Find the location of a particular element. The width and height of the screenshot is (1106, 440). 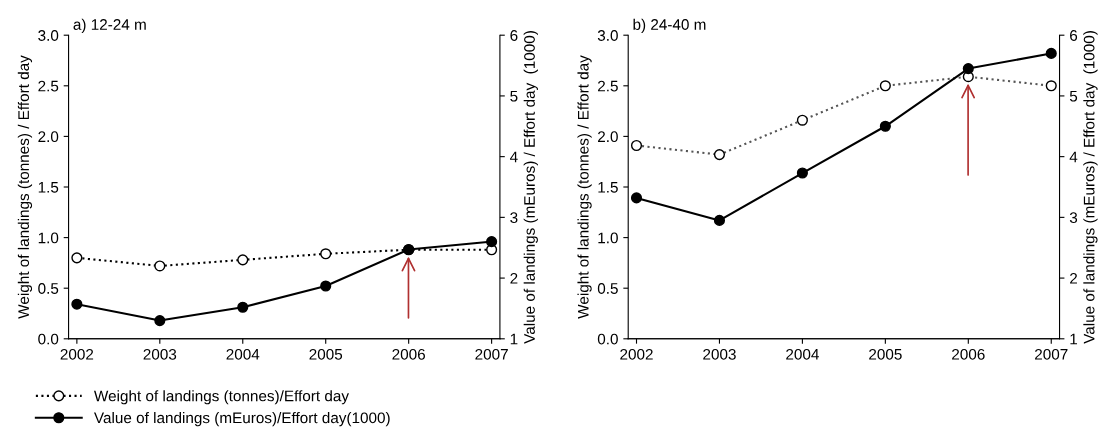

legend-label: Weight of landings (tonnes)/Effort day is located at coordinates (221, 397).